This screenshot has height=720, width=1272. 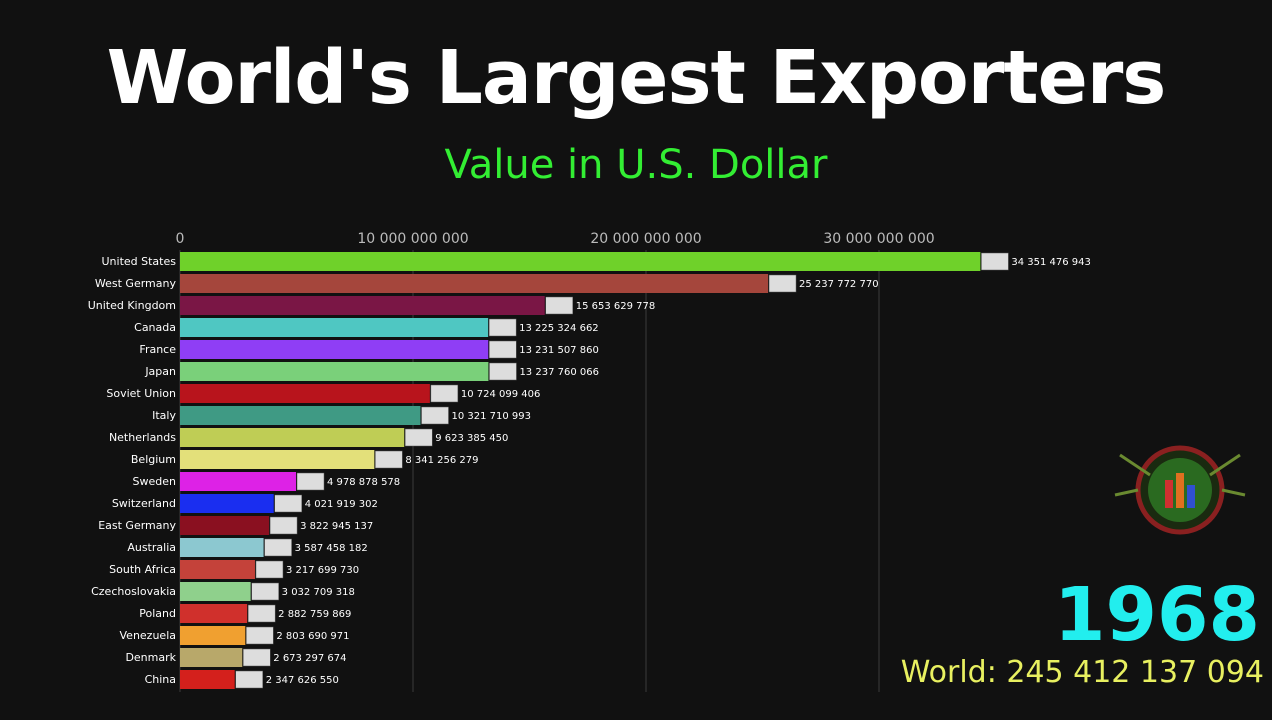 What do you see at coordinates (491, 416) in the screenshot?
I see `value-label: 10 321 710 993` at bounding box center [491, 416].